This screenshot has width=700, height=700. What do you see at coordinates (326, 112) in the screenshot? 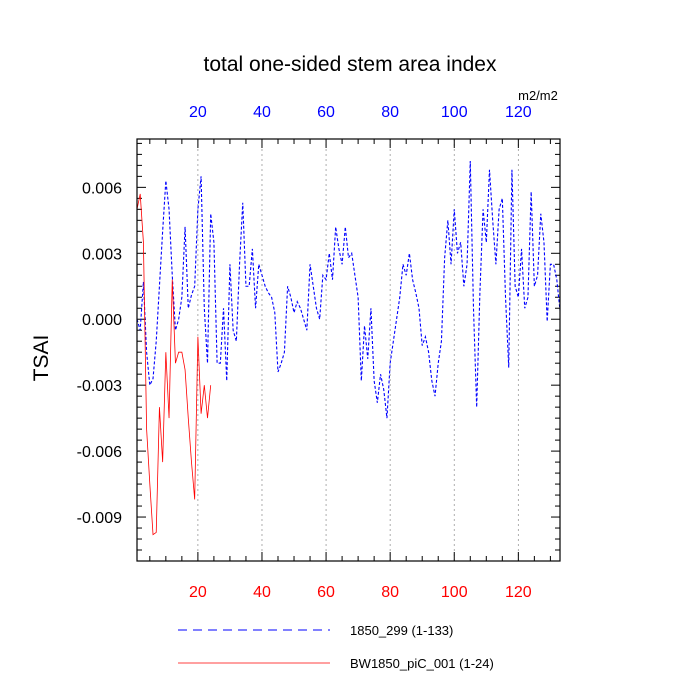
I see `x-tick-label-top: 60` at bounding box center [326, 112].